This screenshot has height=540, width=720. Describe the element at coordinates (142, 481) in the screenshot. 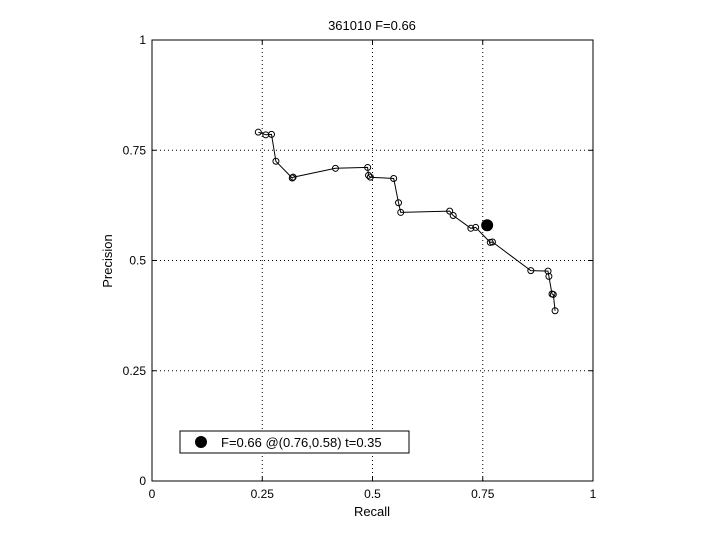

I see `y-tick-label: 0` at that location.